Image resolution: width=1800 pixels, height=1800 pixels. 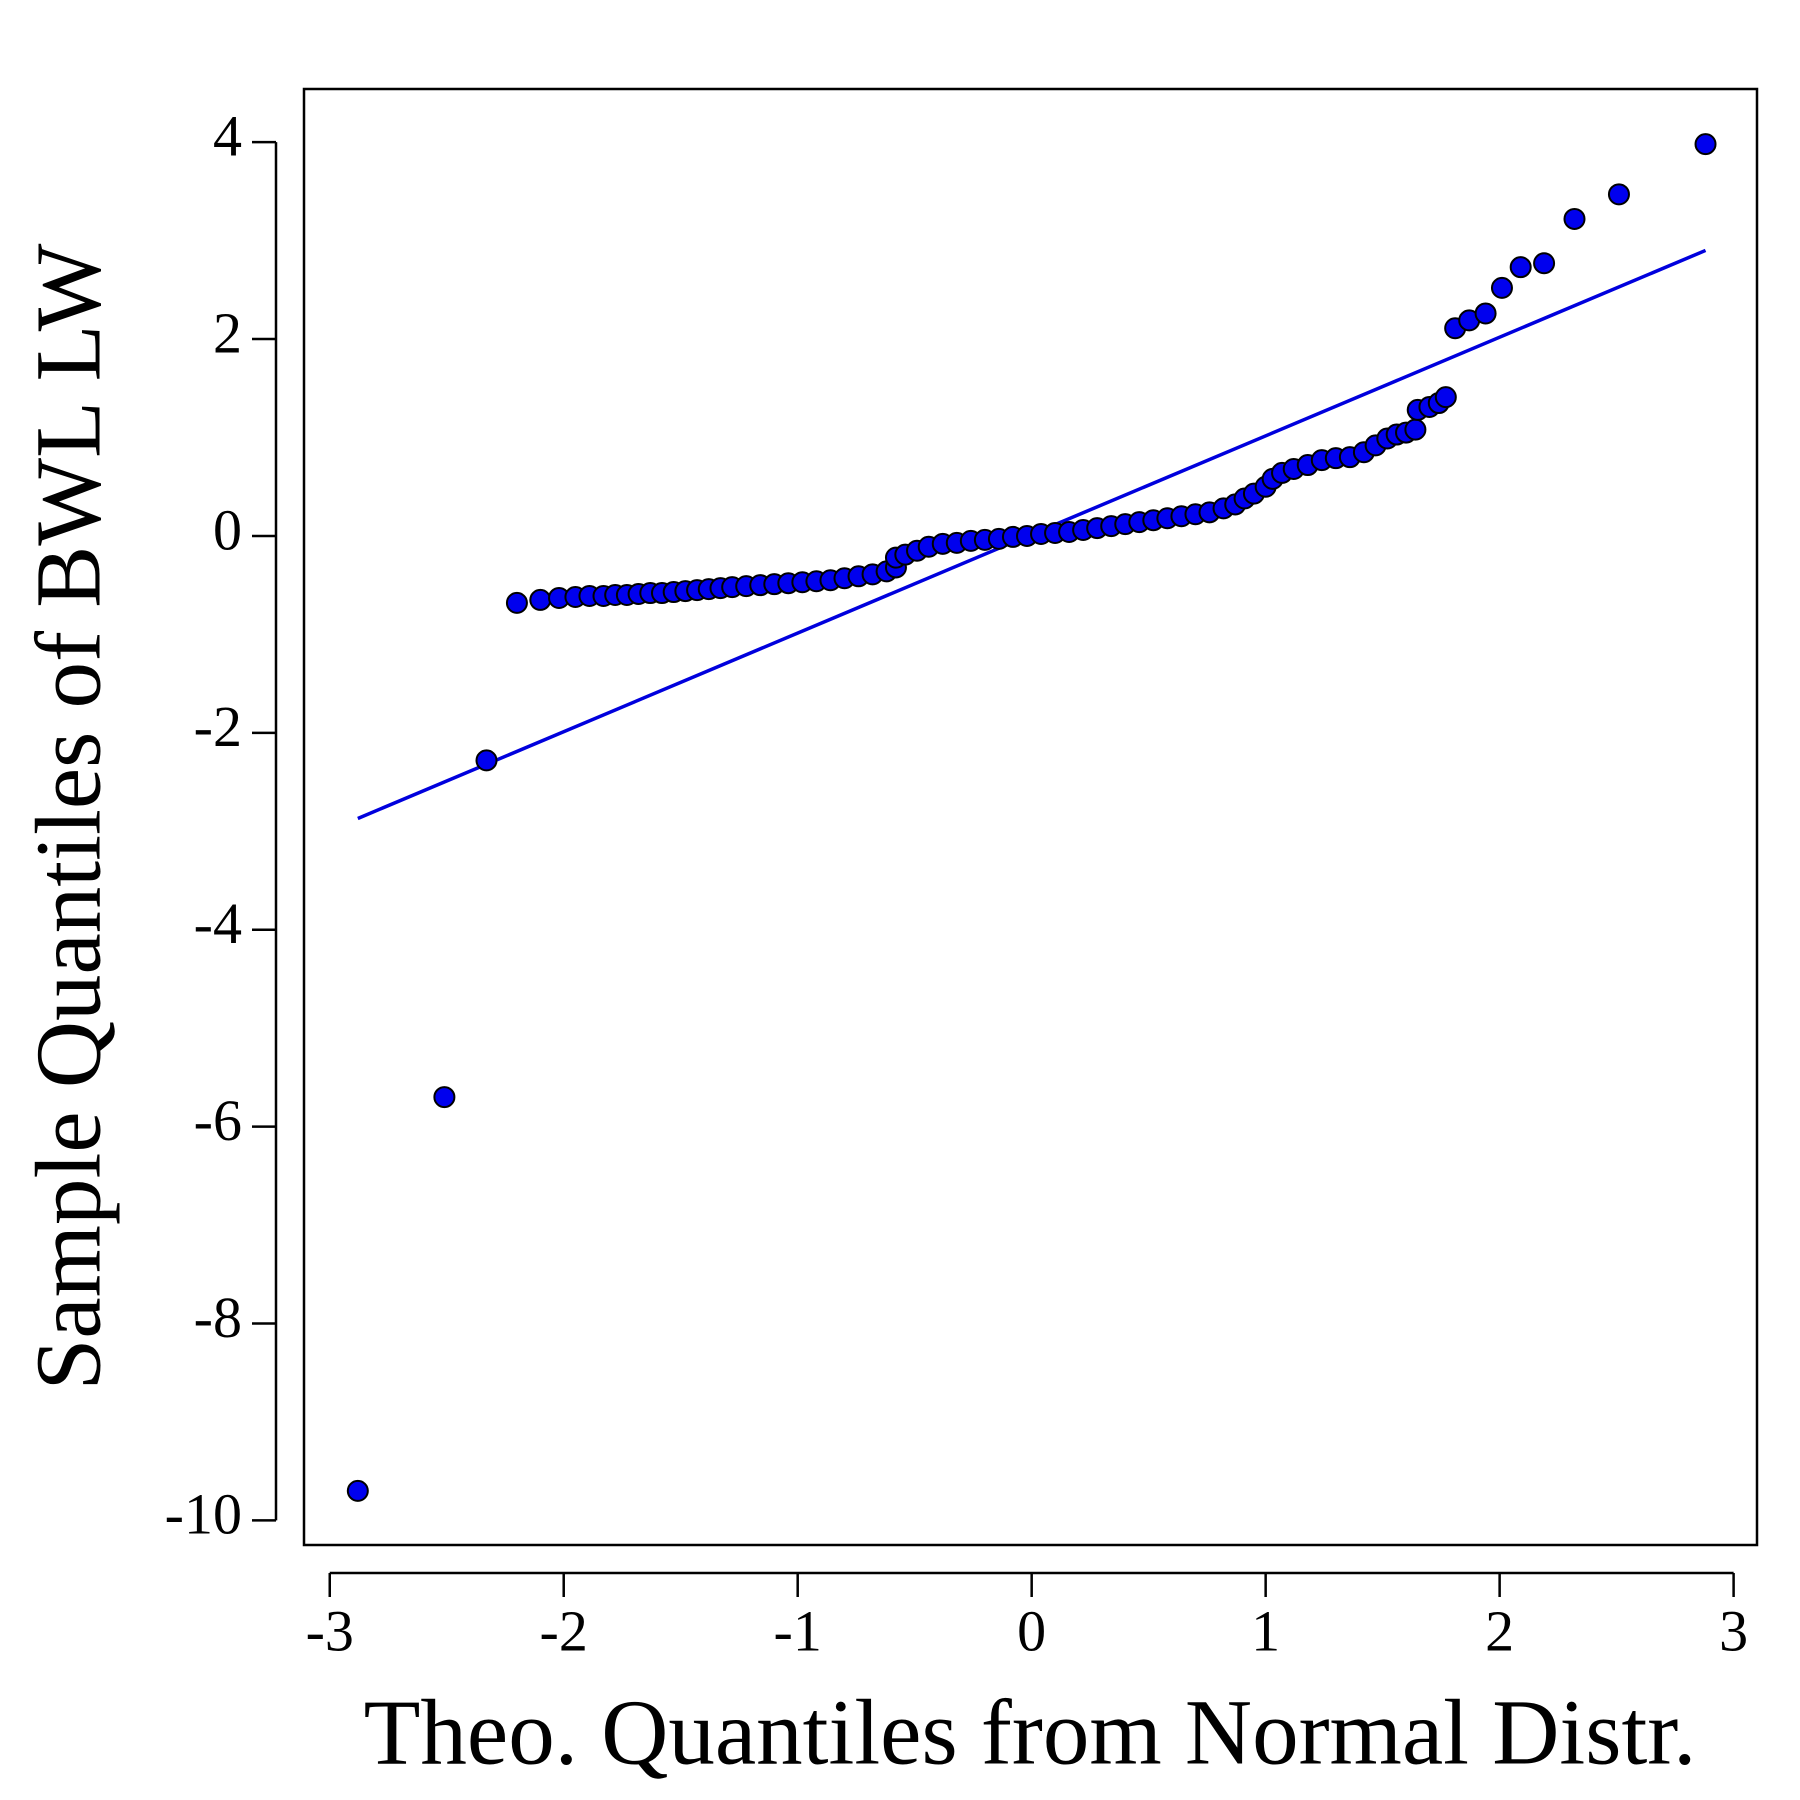 What do you see at coordinates (218, 923) in the screenshot?
I see `y-tick-label: -4` at bounding box center [218, 923].